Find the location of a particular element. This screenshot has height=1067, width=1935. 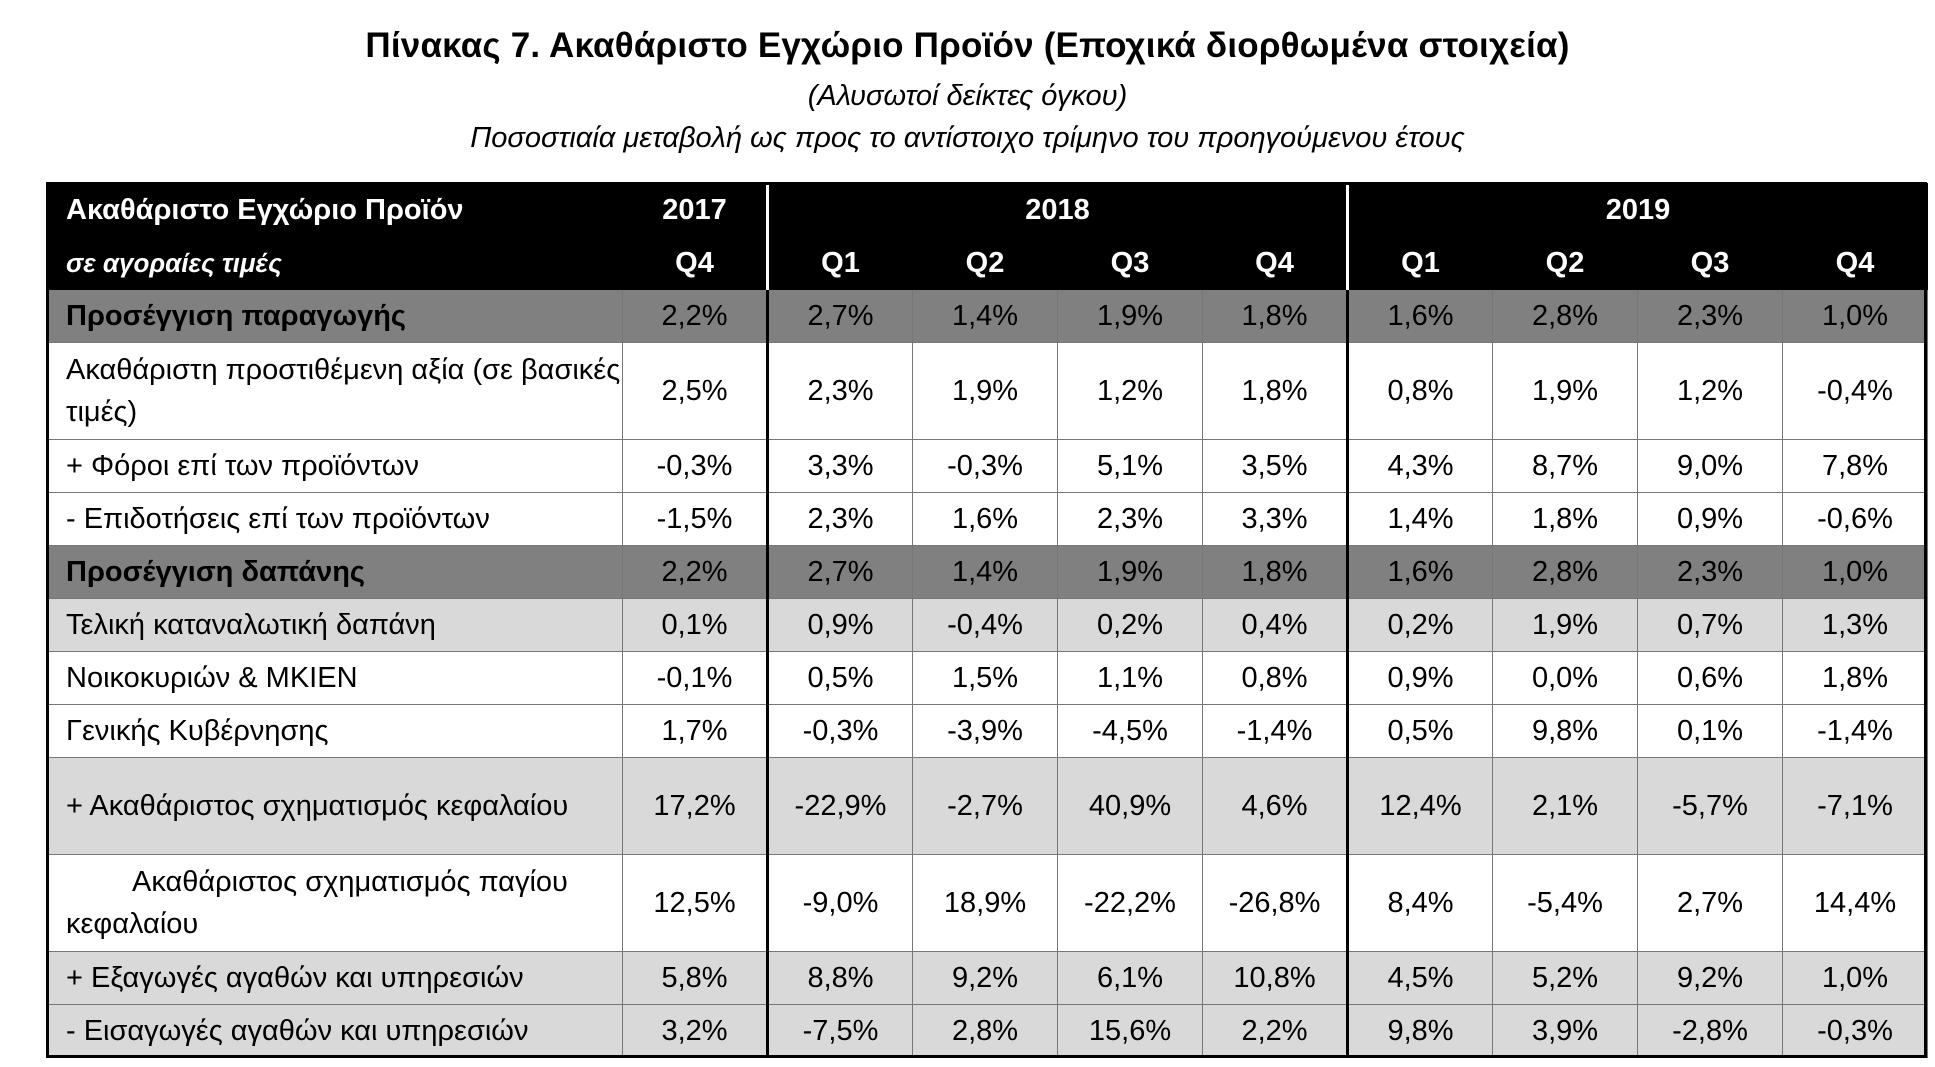

header-label: Ακαθάριστο Εγχώριο Προϊόν is located at coordinates (335, 210).